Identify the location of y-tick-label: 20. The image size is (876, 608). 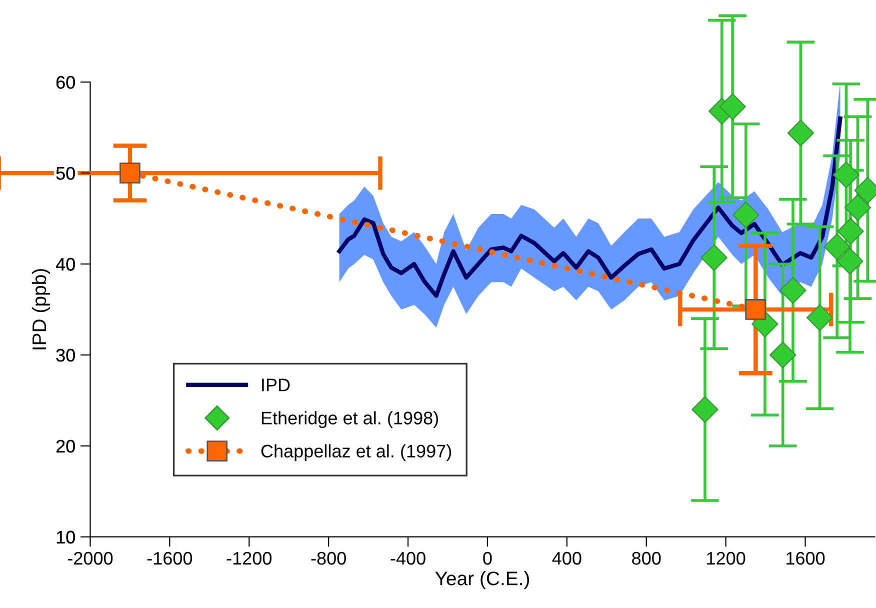
(65, 446).